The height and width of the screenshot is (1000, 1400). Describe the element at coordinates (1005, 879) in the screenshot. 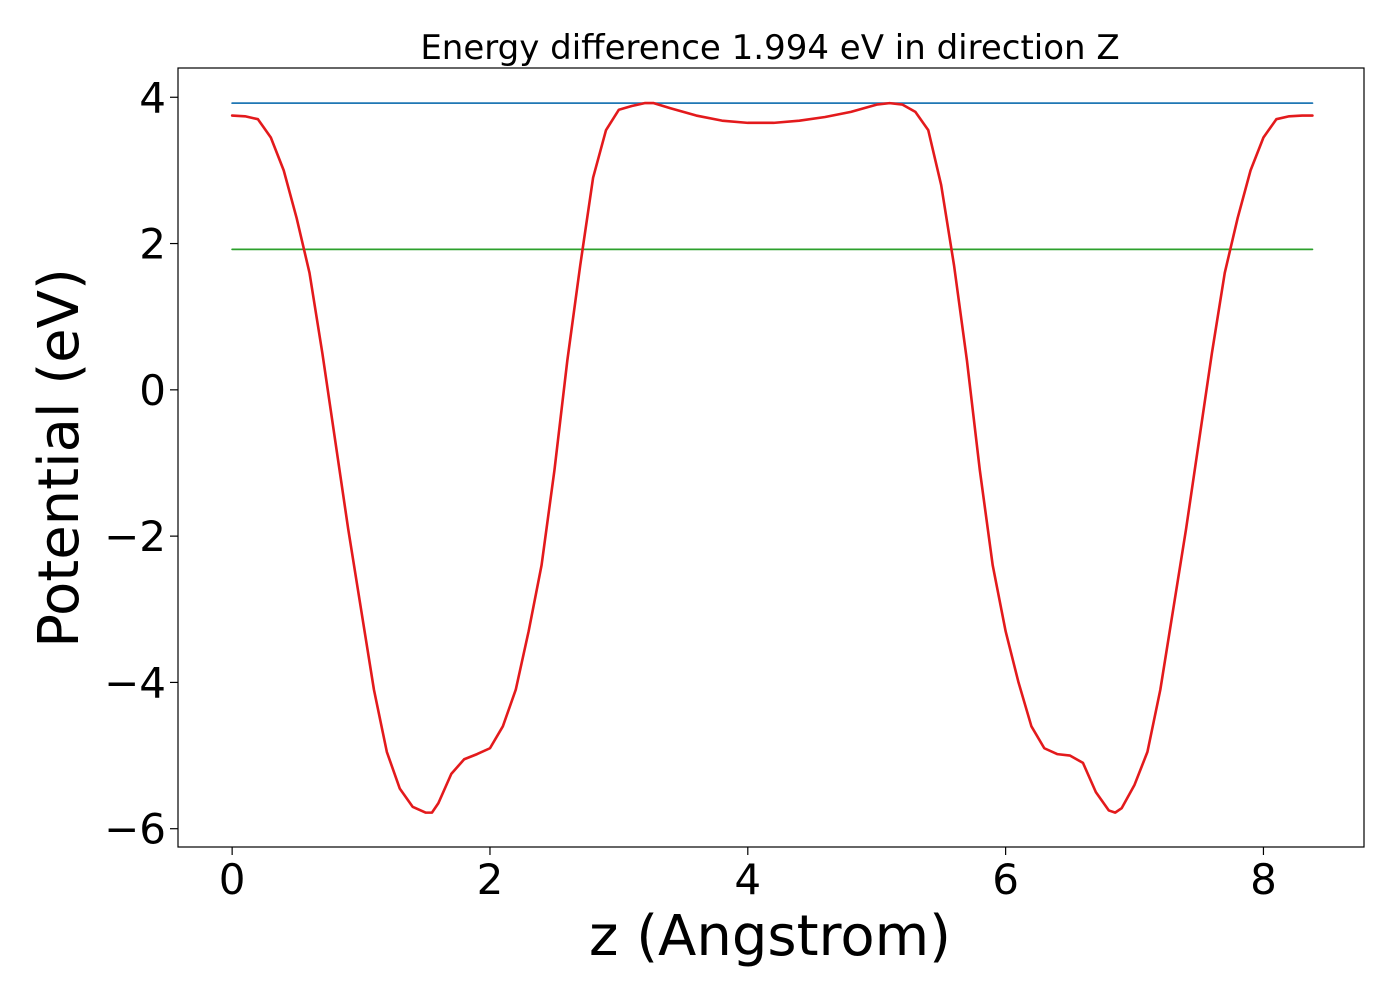

I see `x-tick-label: 6` at that location.